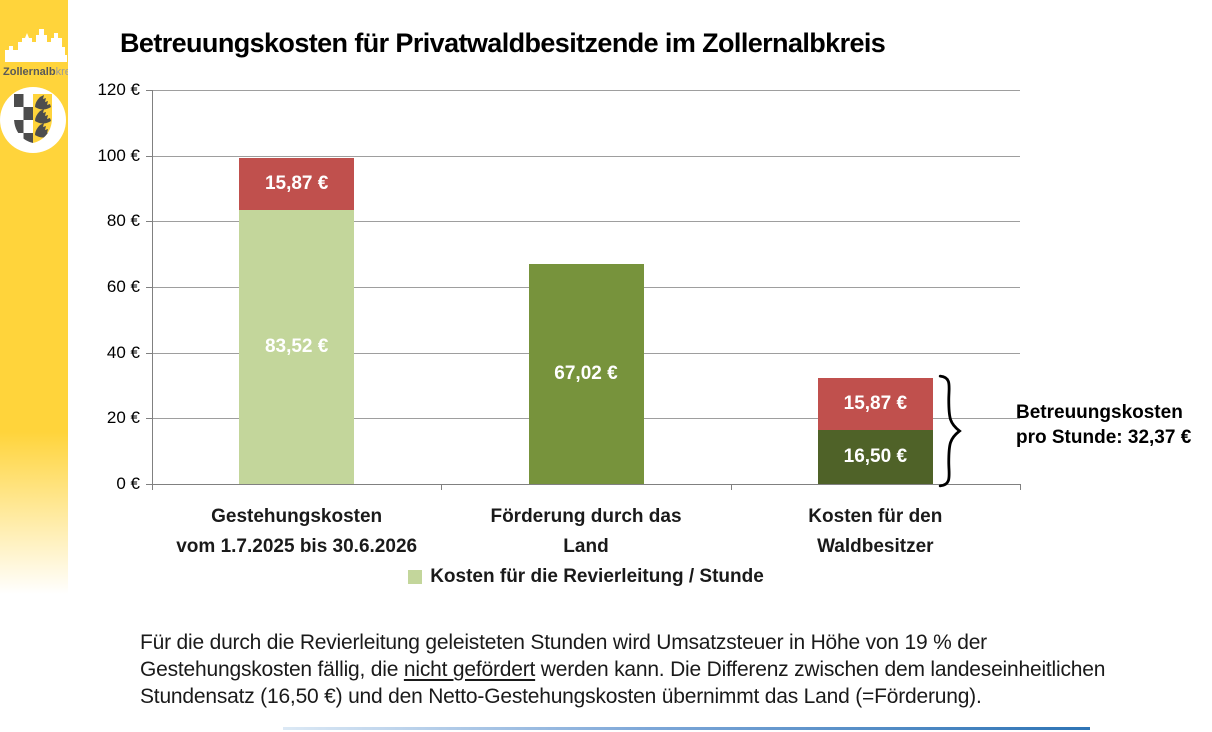  I want to click on category-label-line: Waldbesitzer, so click(875, 546).